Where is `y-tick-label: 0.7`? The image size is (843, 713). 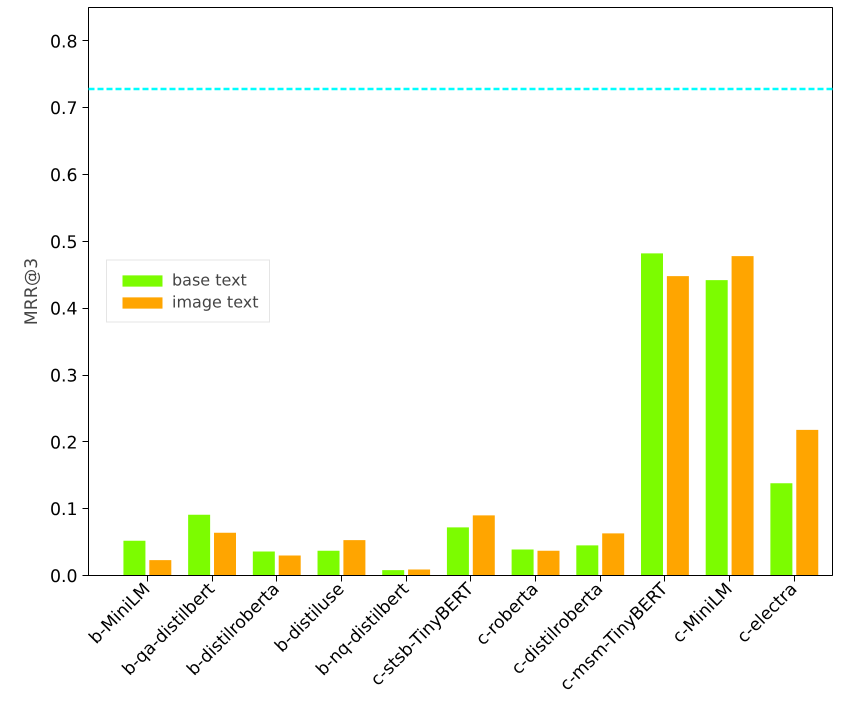 y-tick-label: 0.7 is located at coordinates (64, 109).